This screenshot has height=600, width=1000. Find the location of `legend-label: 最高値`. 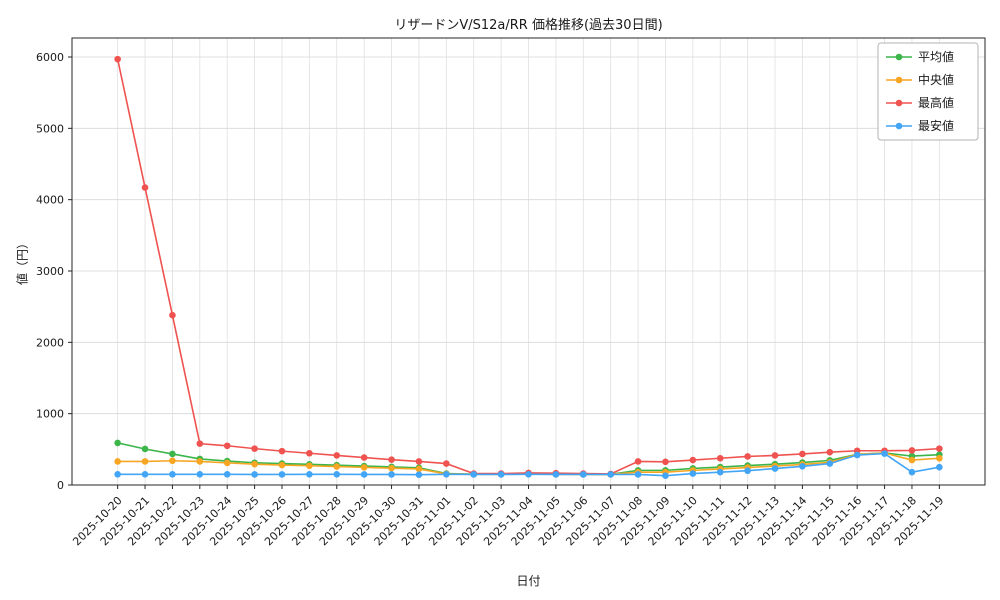

legend-label: 最高値 is located at coordinates (936, 102).